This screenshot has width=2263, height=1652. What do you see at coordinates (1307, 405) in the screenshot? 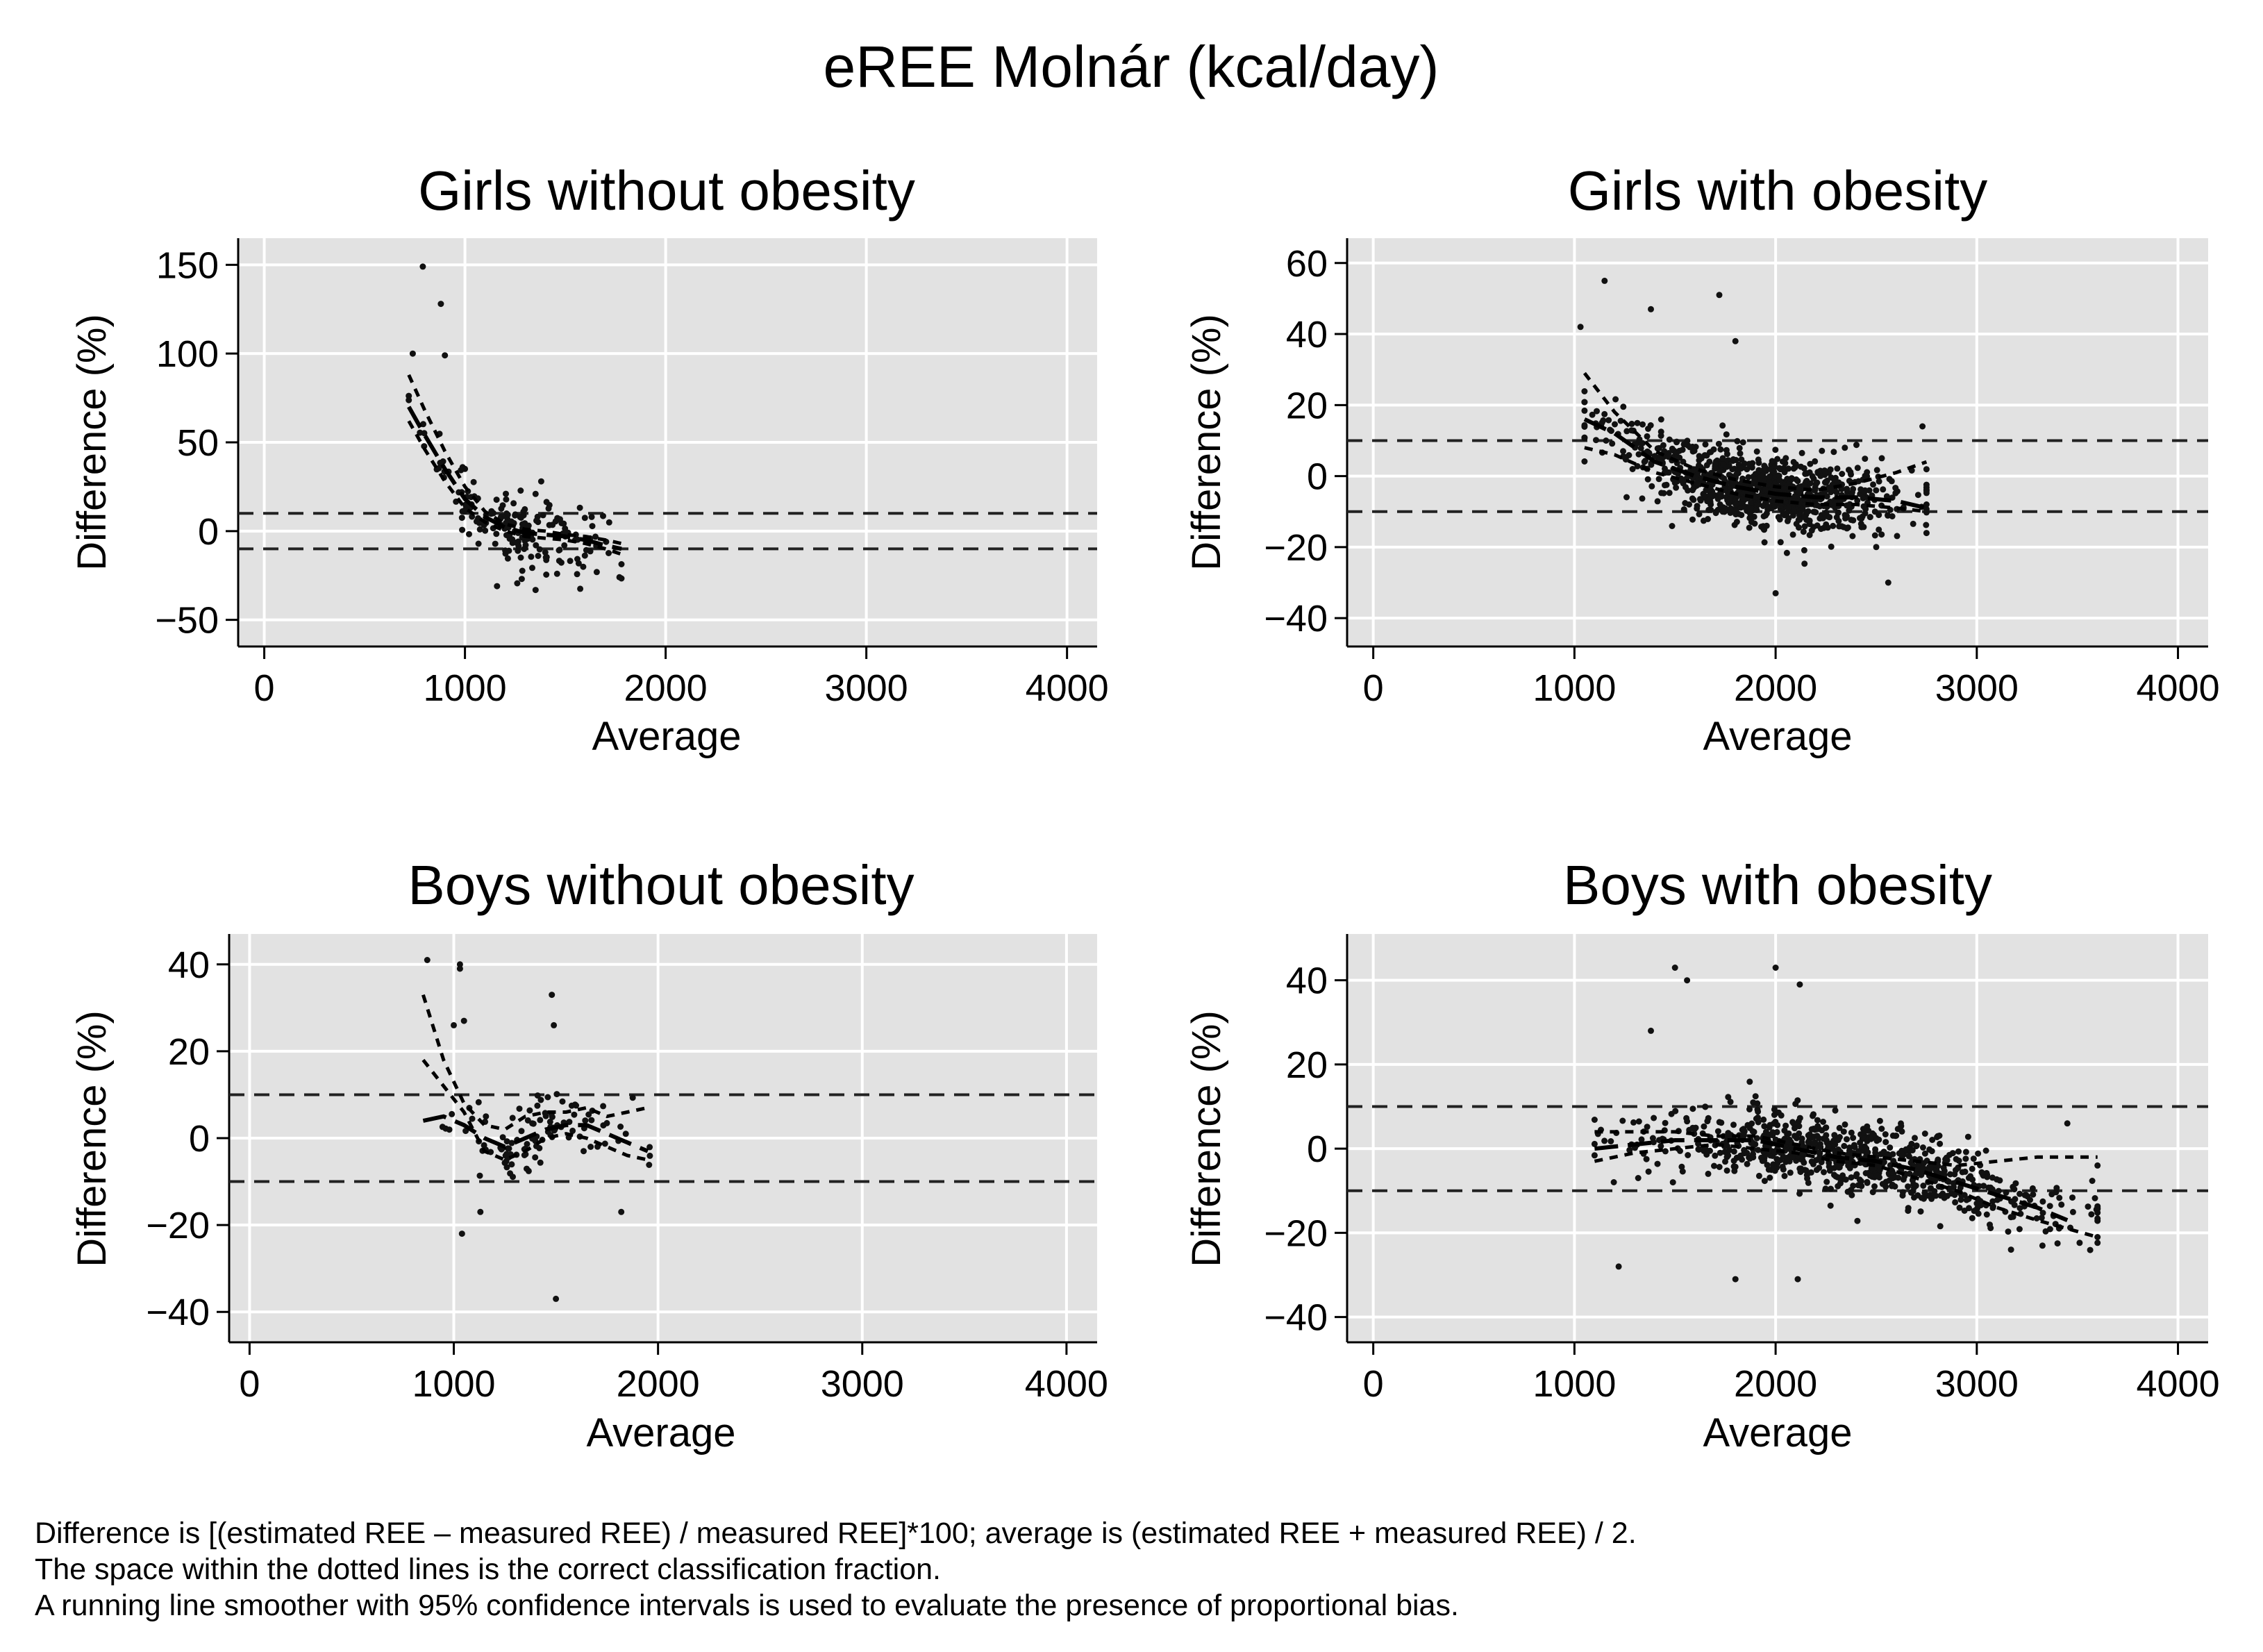
I see `y-tick-label: 20` at bounding box center [1307, 405].